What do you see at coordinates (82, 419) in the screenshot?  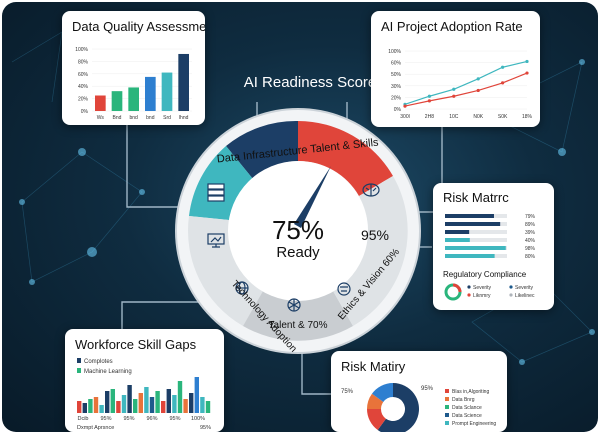 I see `x-tick-label: Dcib` at bounding box center [82, 419].